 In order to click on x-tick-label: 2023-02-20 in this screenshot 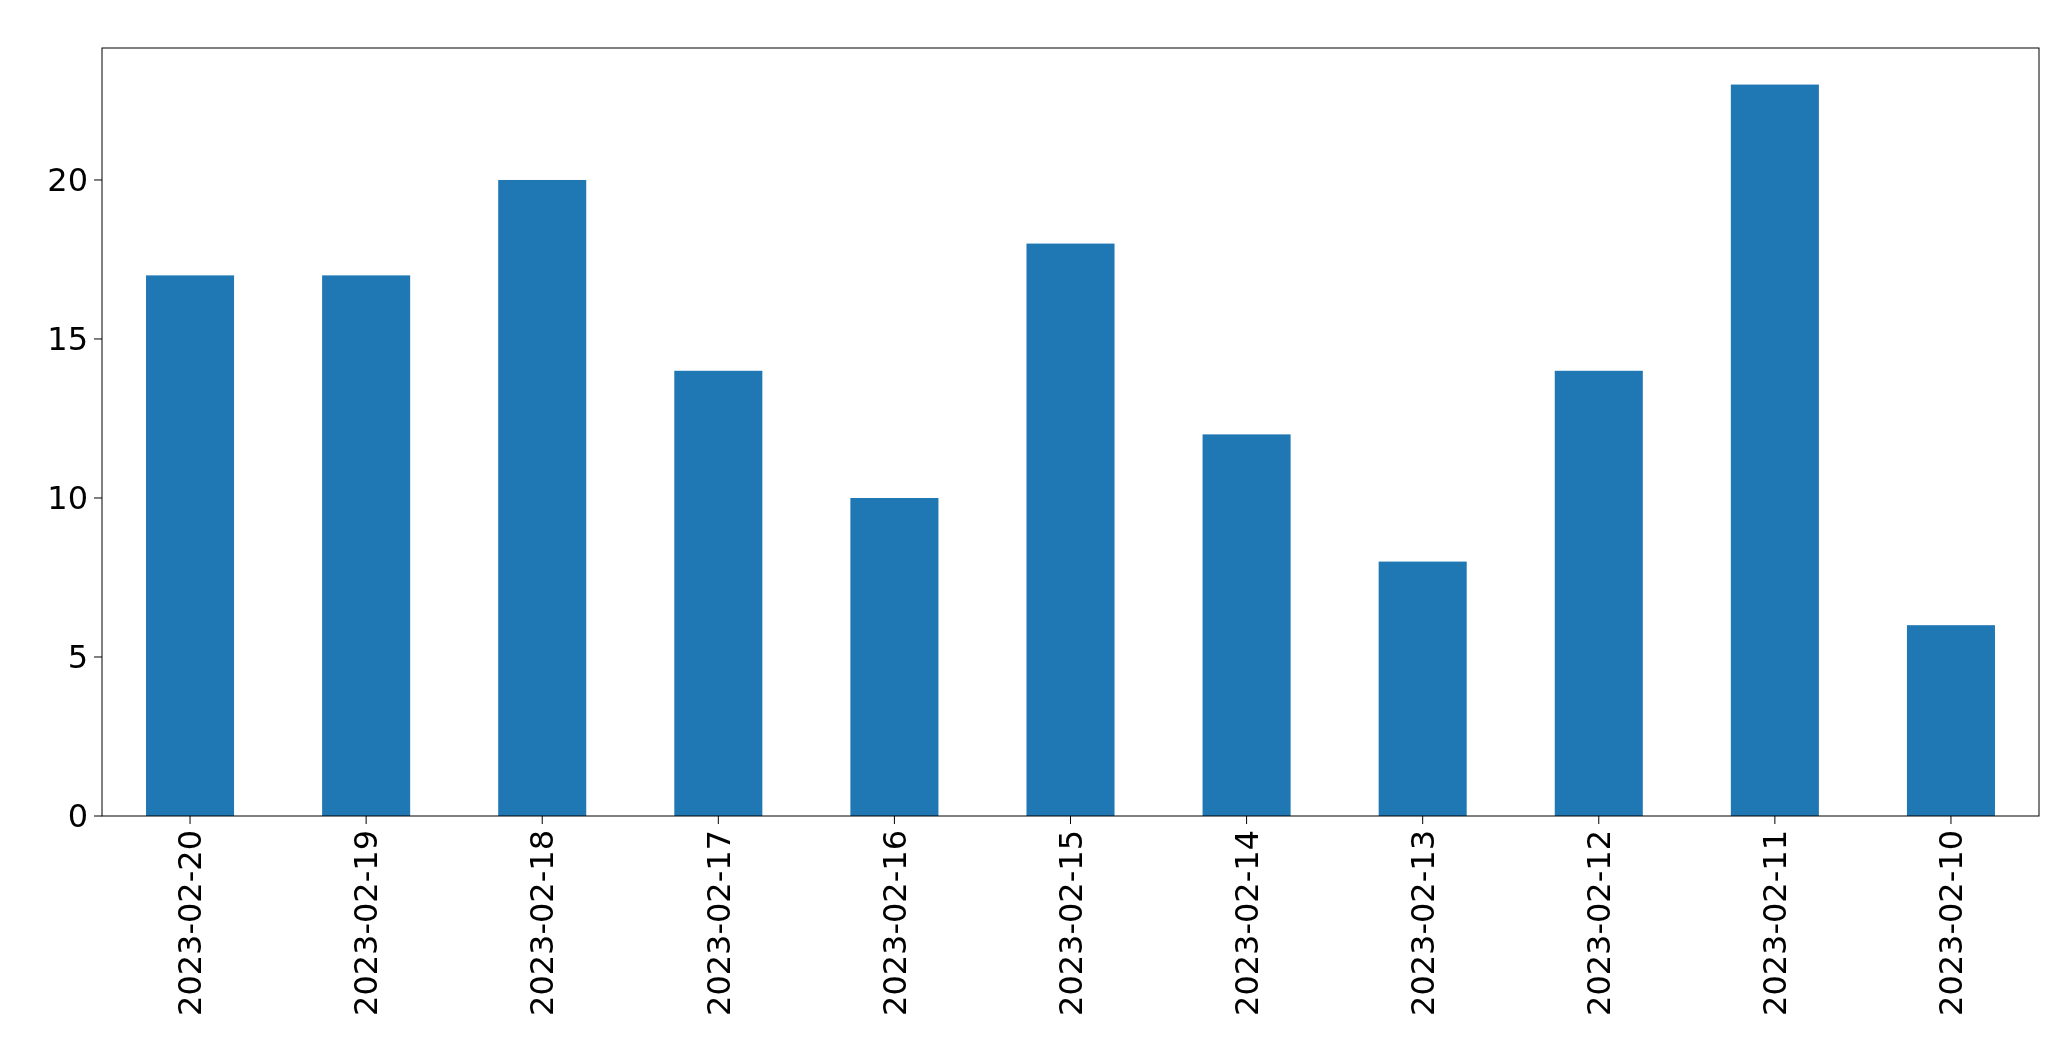, I will do `click(190, 923)`.